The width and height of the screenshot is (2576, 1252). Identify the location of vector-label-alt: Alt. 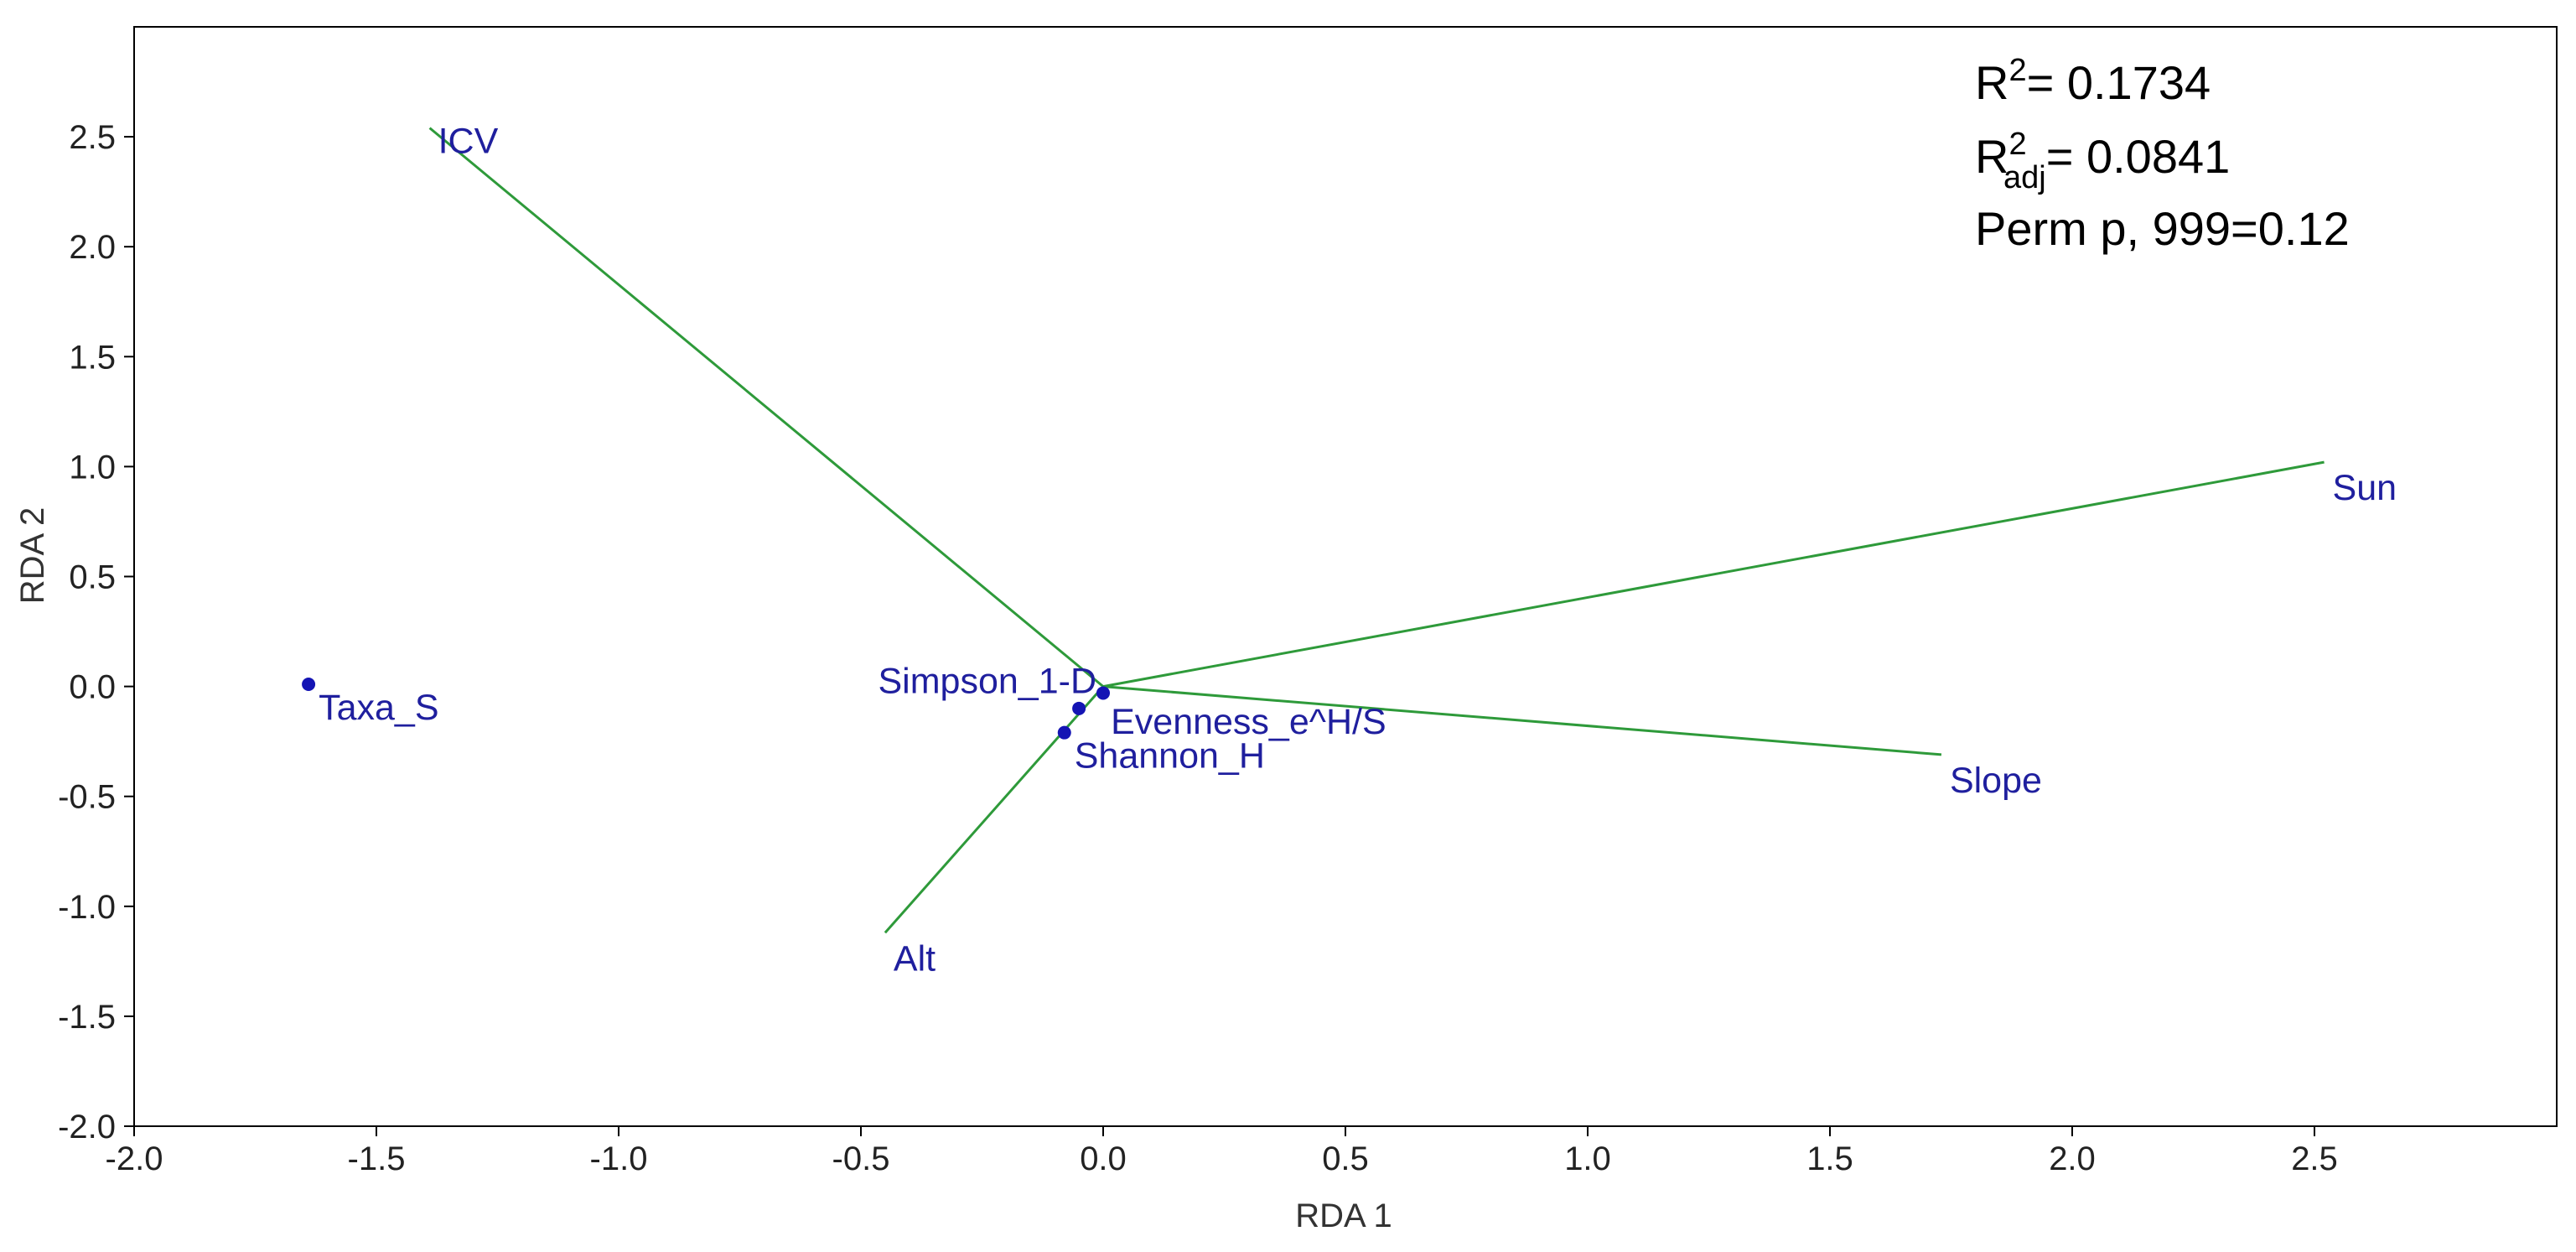
(915, 958).